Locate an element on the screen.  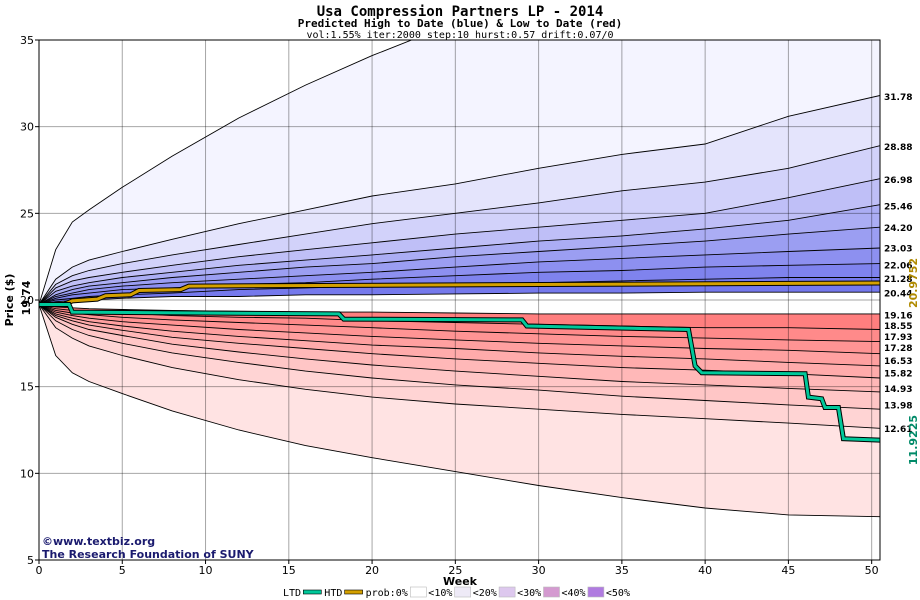
y-tick-label-15: 15 is located at coordinates (27, 387).